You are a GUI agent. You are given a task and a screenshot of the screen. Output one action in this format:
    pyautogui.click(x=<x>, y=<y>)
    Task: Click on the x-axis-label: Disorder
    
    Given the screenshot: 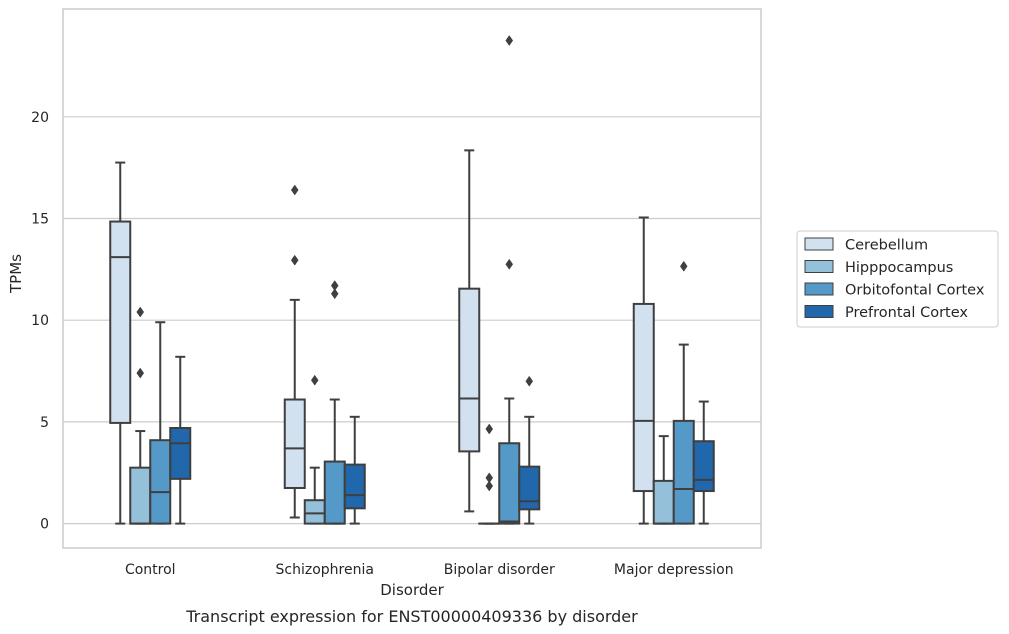 What is the action you would take?
    pyautogui.click(x=412, y=590)
    